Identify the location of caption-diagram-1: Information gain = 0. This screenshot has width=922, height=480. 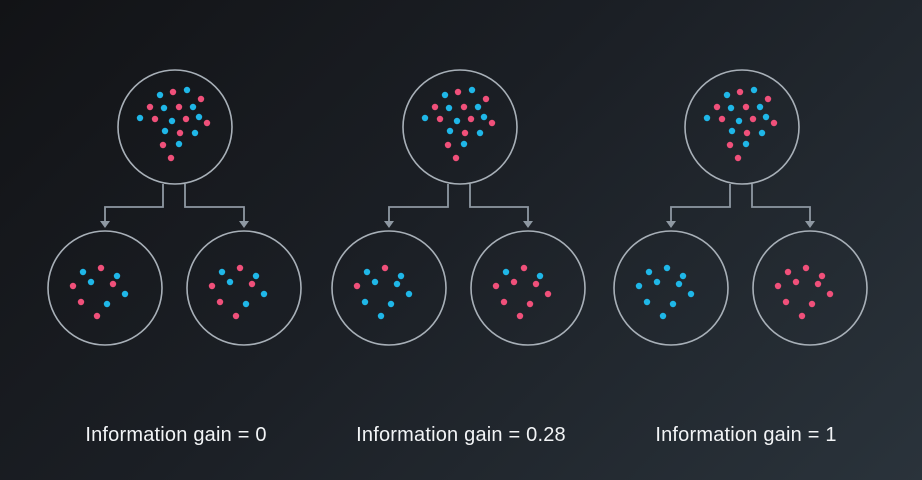
(176, 435).